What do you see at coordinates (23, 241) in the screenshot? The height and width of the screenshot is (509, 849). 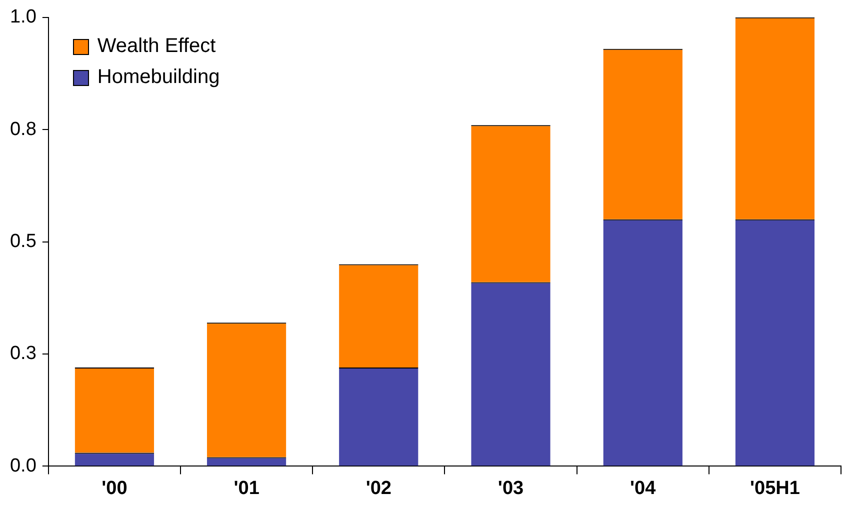 I see `y-tick-label: 0.5` at bounding box center [23, 241].